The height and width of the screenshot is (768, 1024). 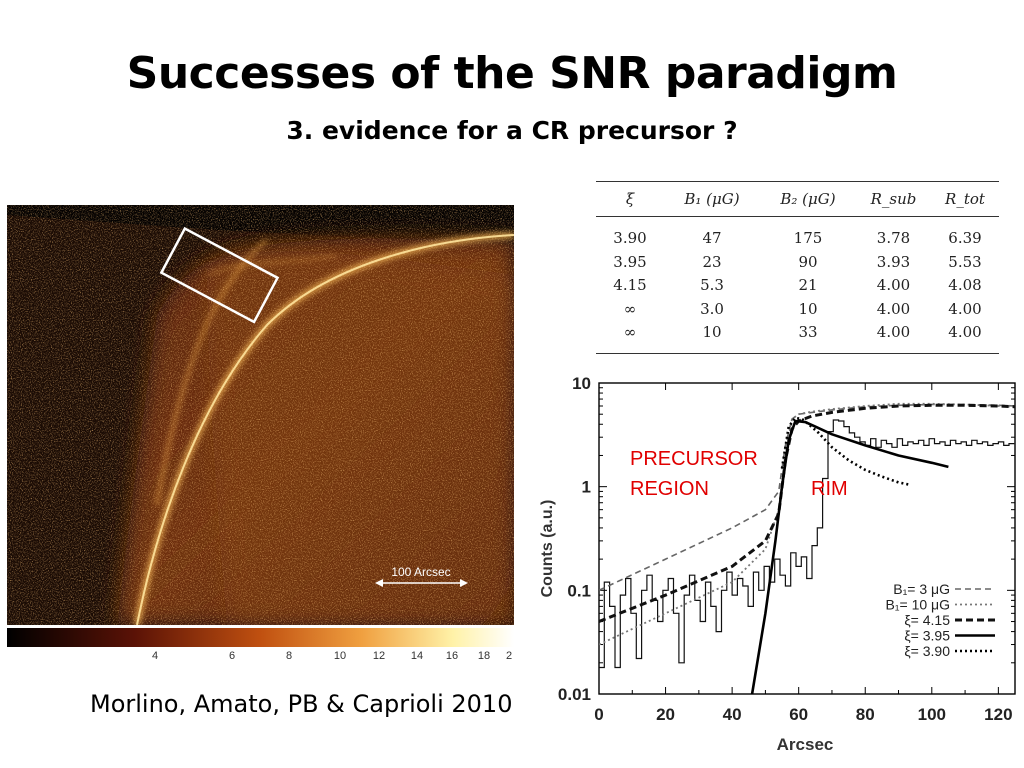 What do you see at coordinates (797, 181) in the screenshot?
I see `table-top-rule` at bounding box center [797, 181].